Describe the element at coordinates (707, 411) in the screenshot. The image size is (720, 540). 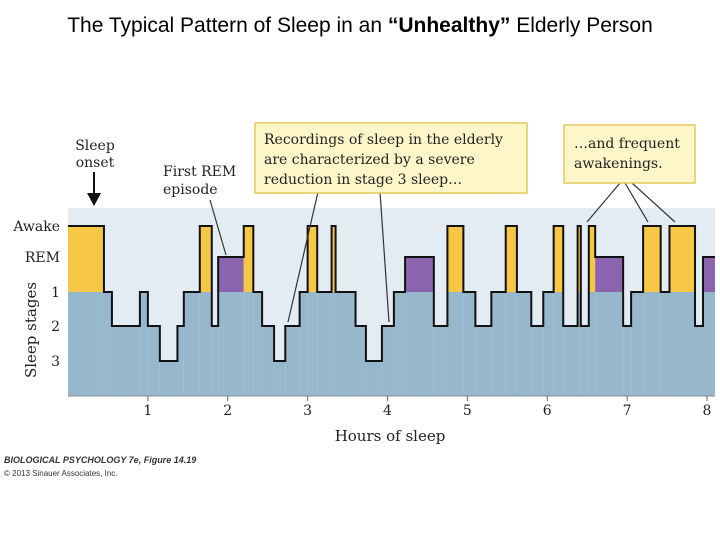
I see `x-tick-label-8: 8` at that location.